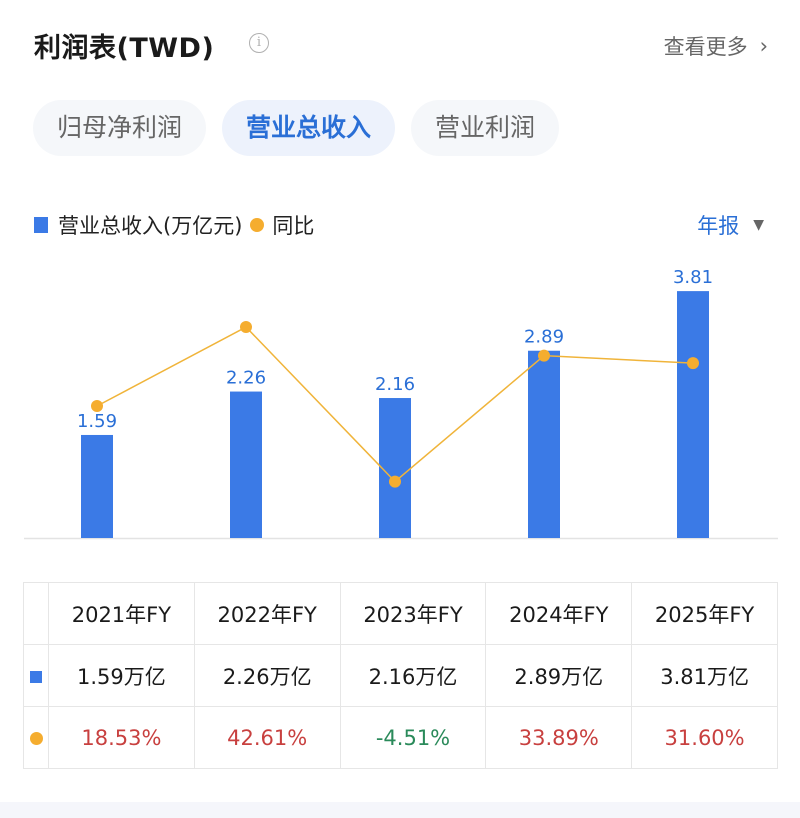  I want to click on table-cell: 31.60%, so click(704, 737).